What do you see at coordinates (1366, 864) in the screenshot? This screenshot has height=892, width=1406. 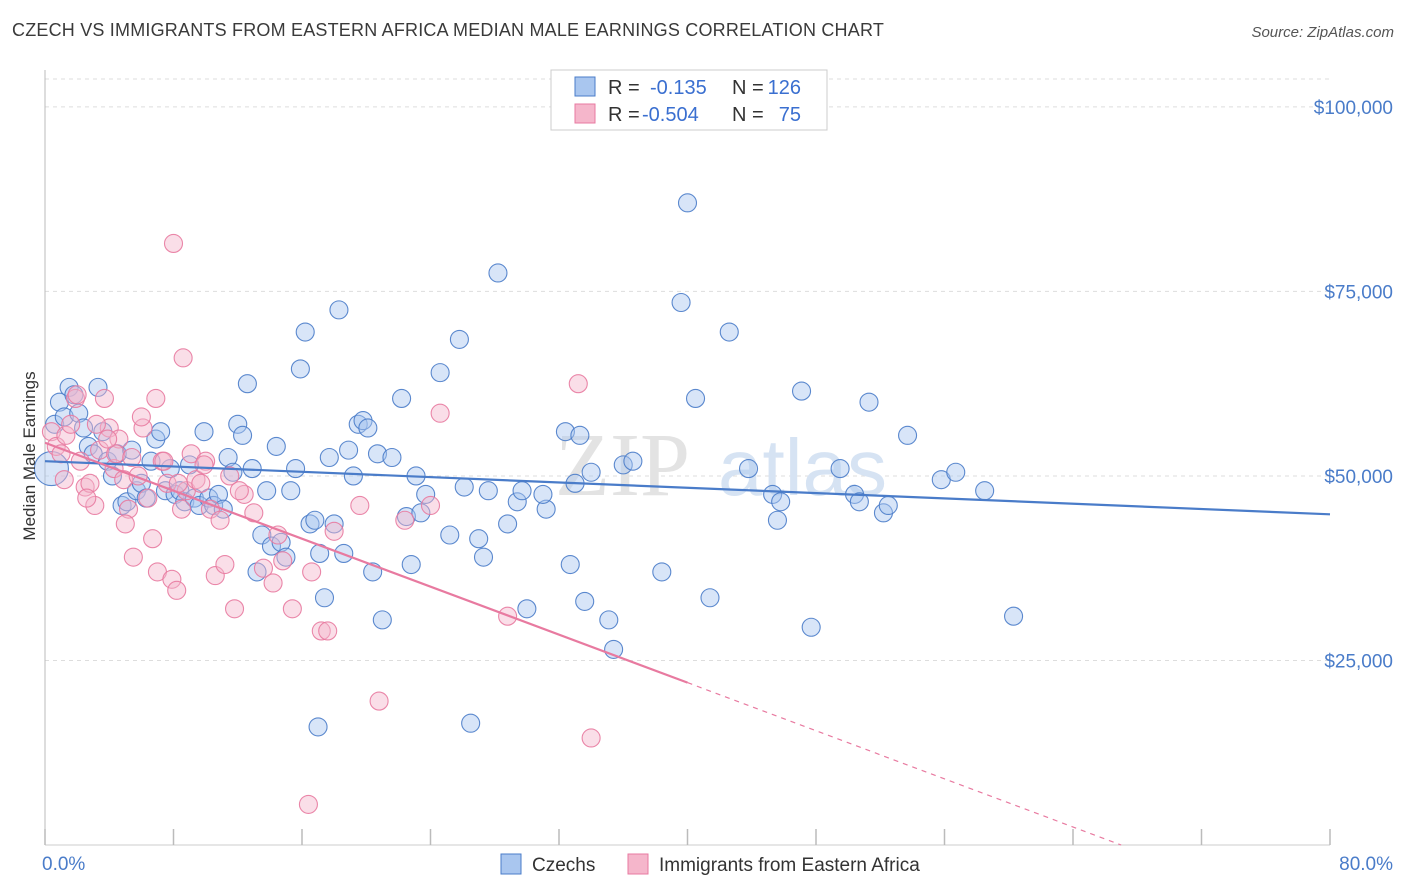 I see `x-tick-label-max: 80.0%` at bounding box center [1366, 864].